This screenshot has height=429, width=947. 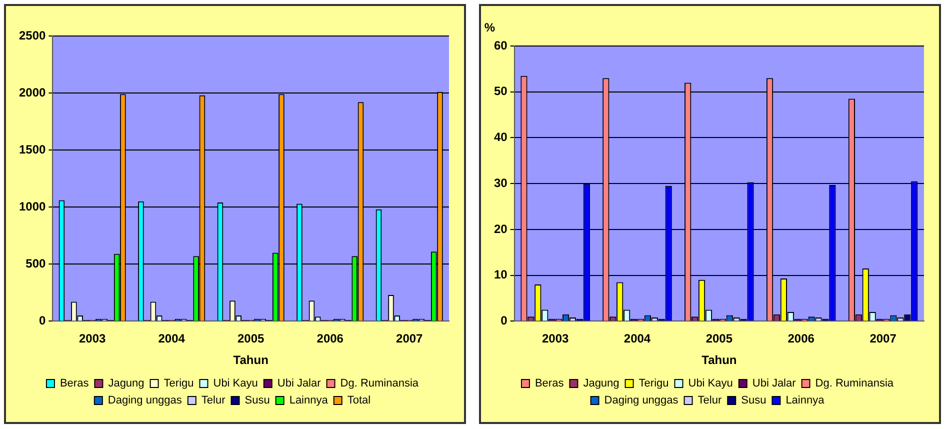 What do you see at coordinates (501, 91) in the screenshot?
I see `y-tick-label: 50` at bounding box center [501, 91].